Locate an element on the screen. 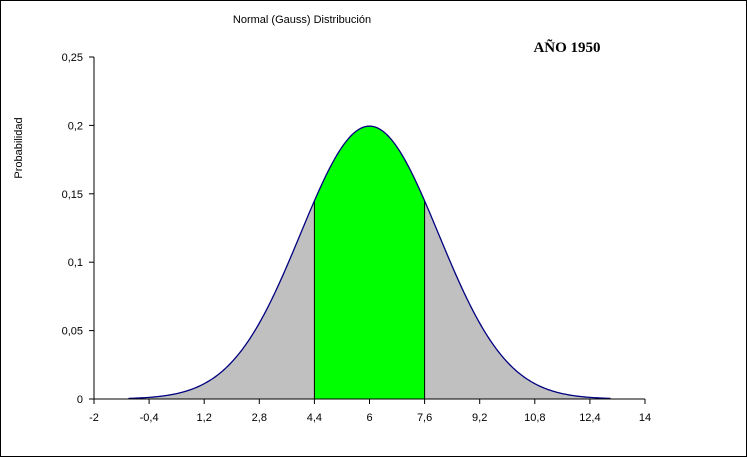  x-tick-label: -0,4 is located at coordinates (149, 418).